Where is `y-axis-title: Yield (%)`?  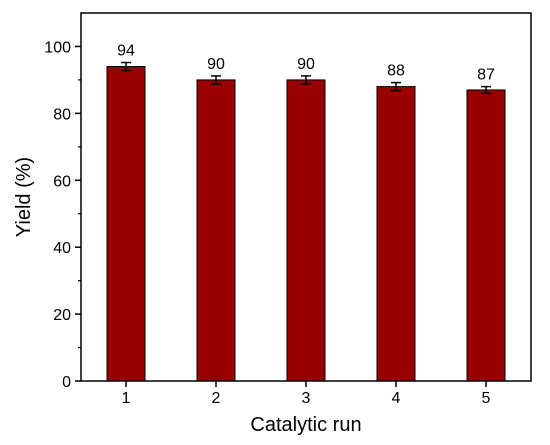
y-axis-title: Yield (%) is located at coordinates (24, 197).